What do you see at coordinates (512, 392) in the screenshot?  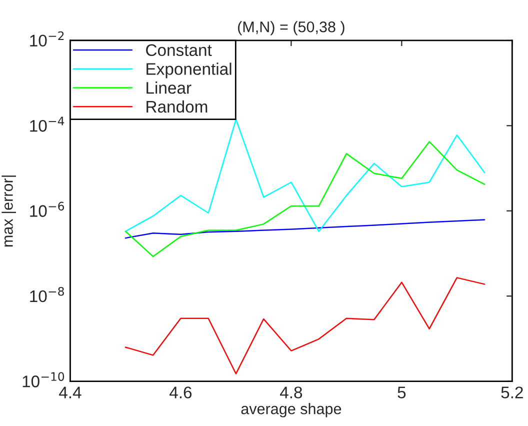 I see `x-tick-label: 5.2` at bounding box center [512, 392].